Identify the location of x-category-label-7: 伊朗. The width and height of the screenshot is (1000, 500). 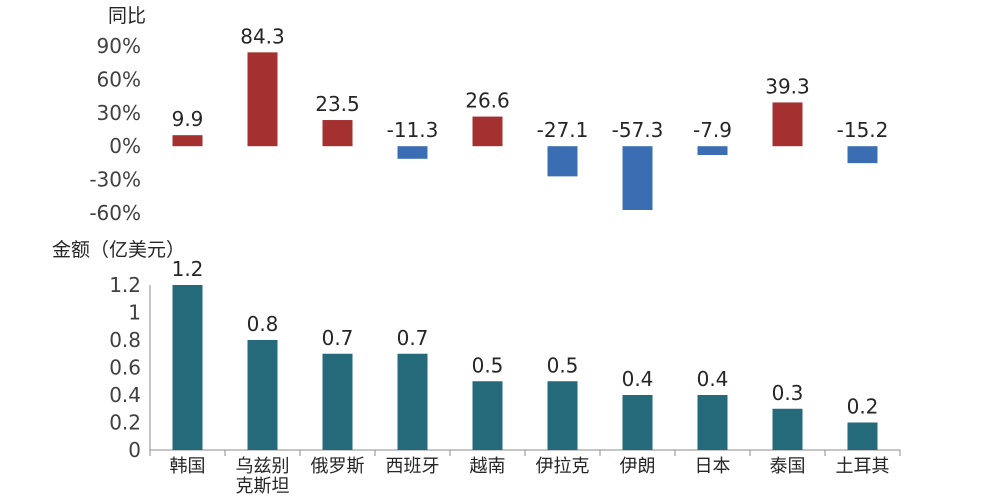
(638, 466).